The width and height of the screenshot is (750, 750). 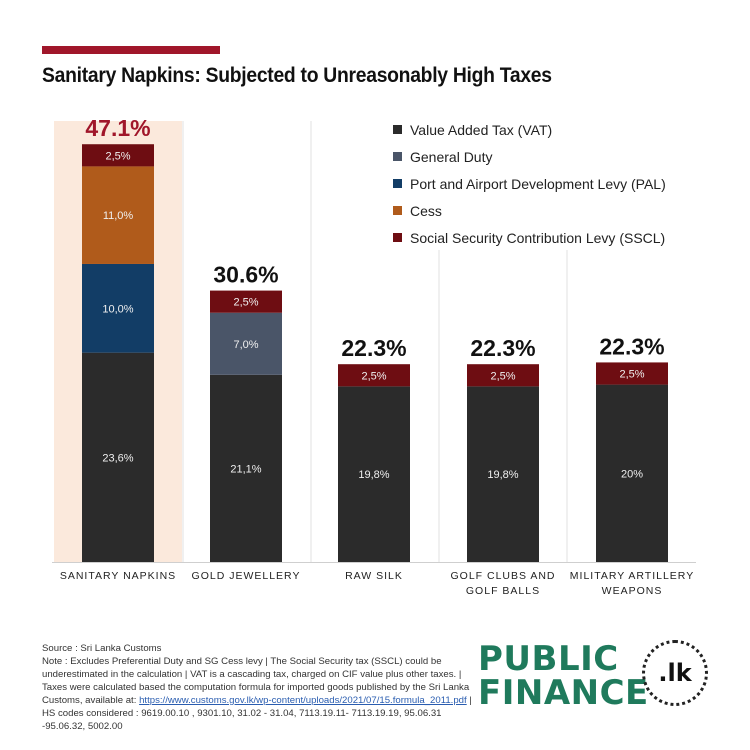 What do you see at coordinates (117, 128) in the screenshot?
I see `total-label: 47.1%` at bounding box center [117, 128].